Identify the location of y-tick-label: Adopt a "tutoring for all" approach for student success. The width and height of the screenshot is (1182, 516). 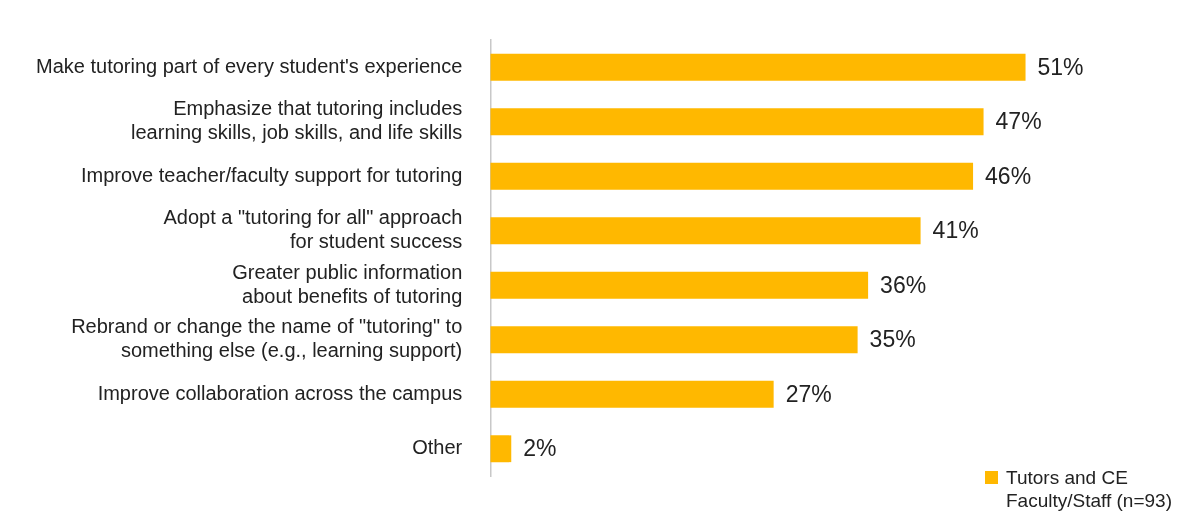
(313, 229).